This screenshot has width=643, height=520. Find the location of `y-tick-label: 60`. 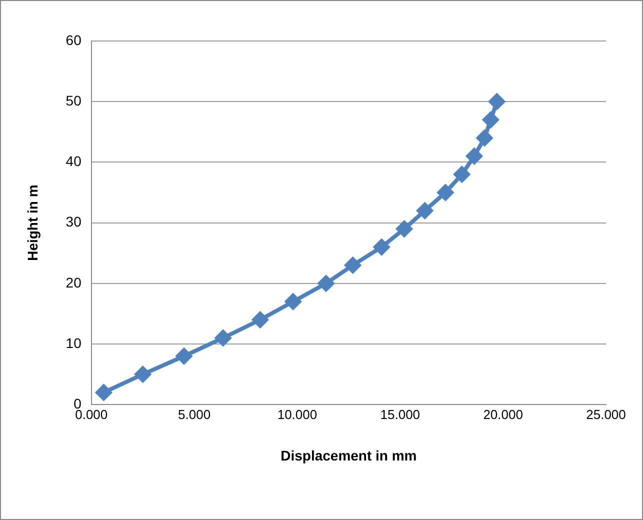

y-tick-label: 60 is located at coordinates (74, 40).